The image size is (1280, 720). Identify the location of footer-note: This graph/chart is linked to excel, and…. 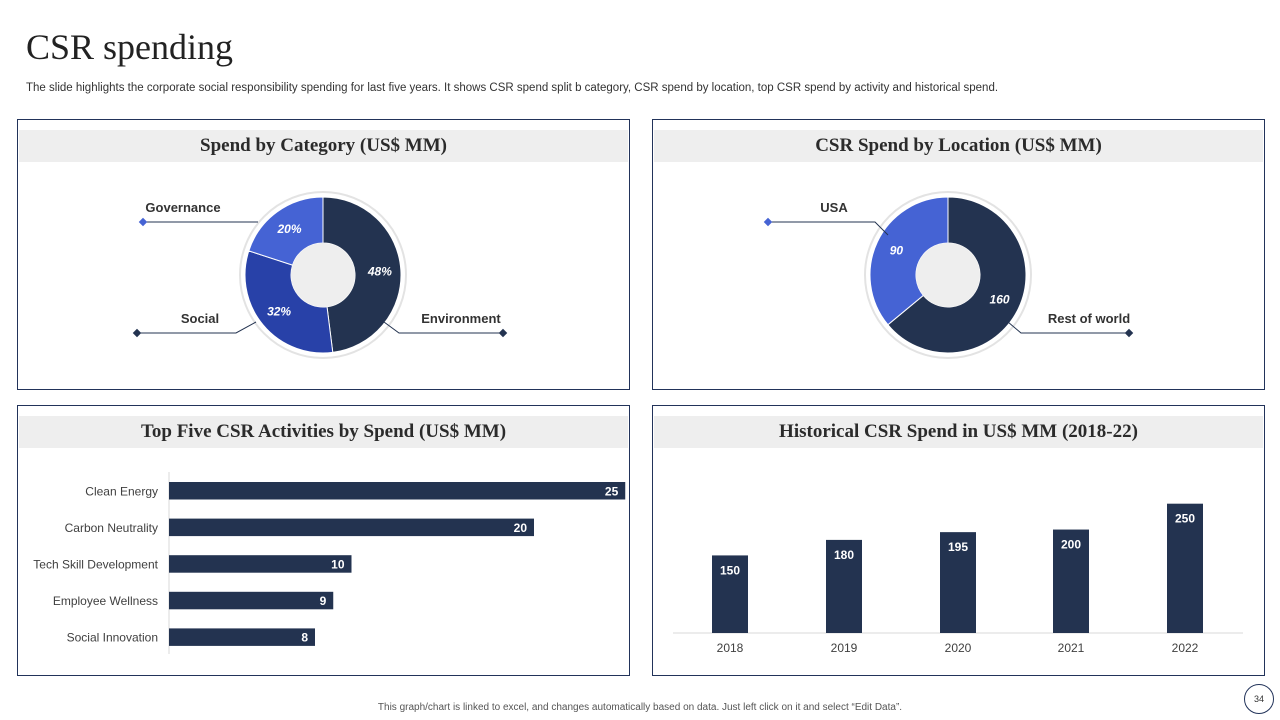
(640, 707).